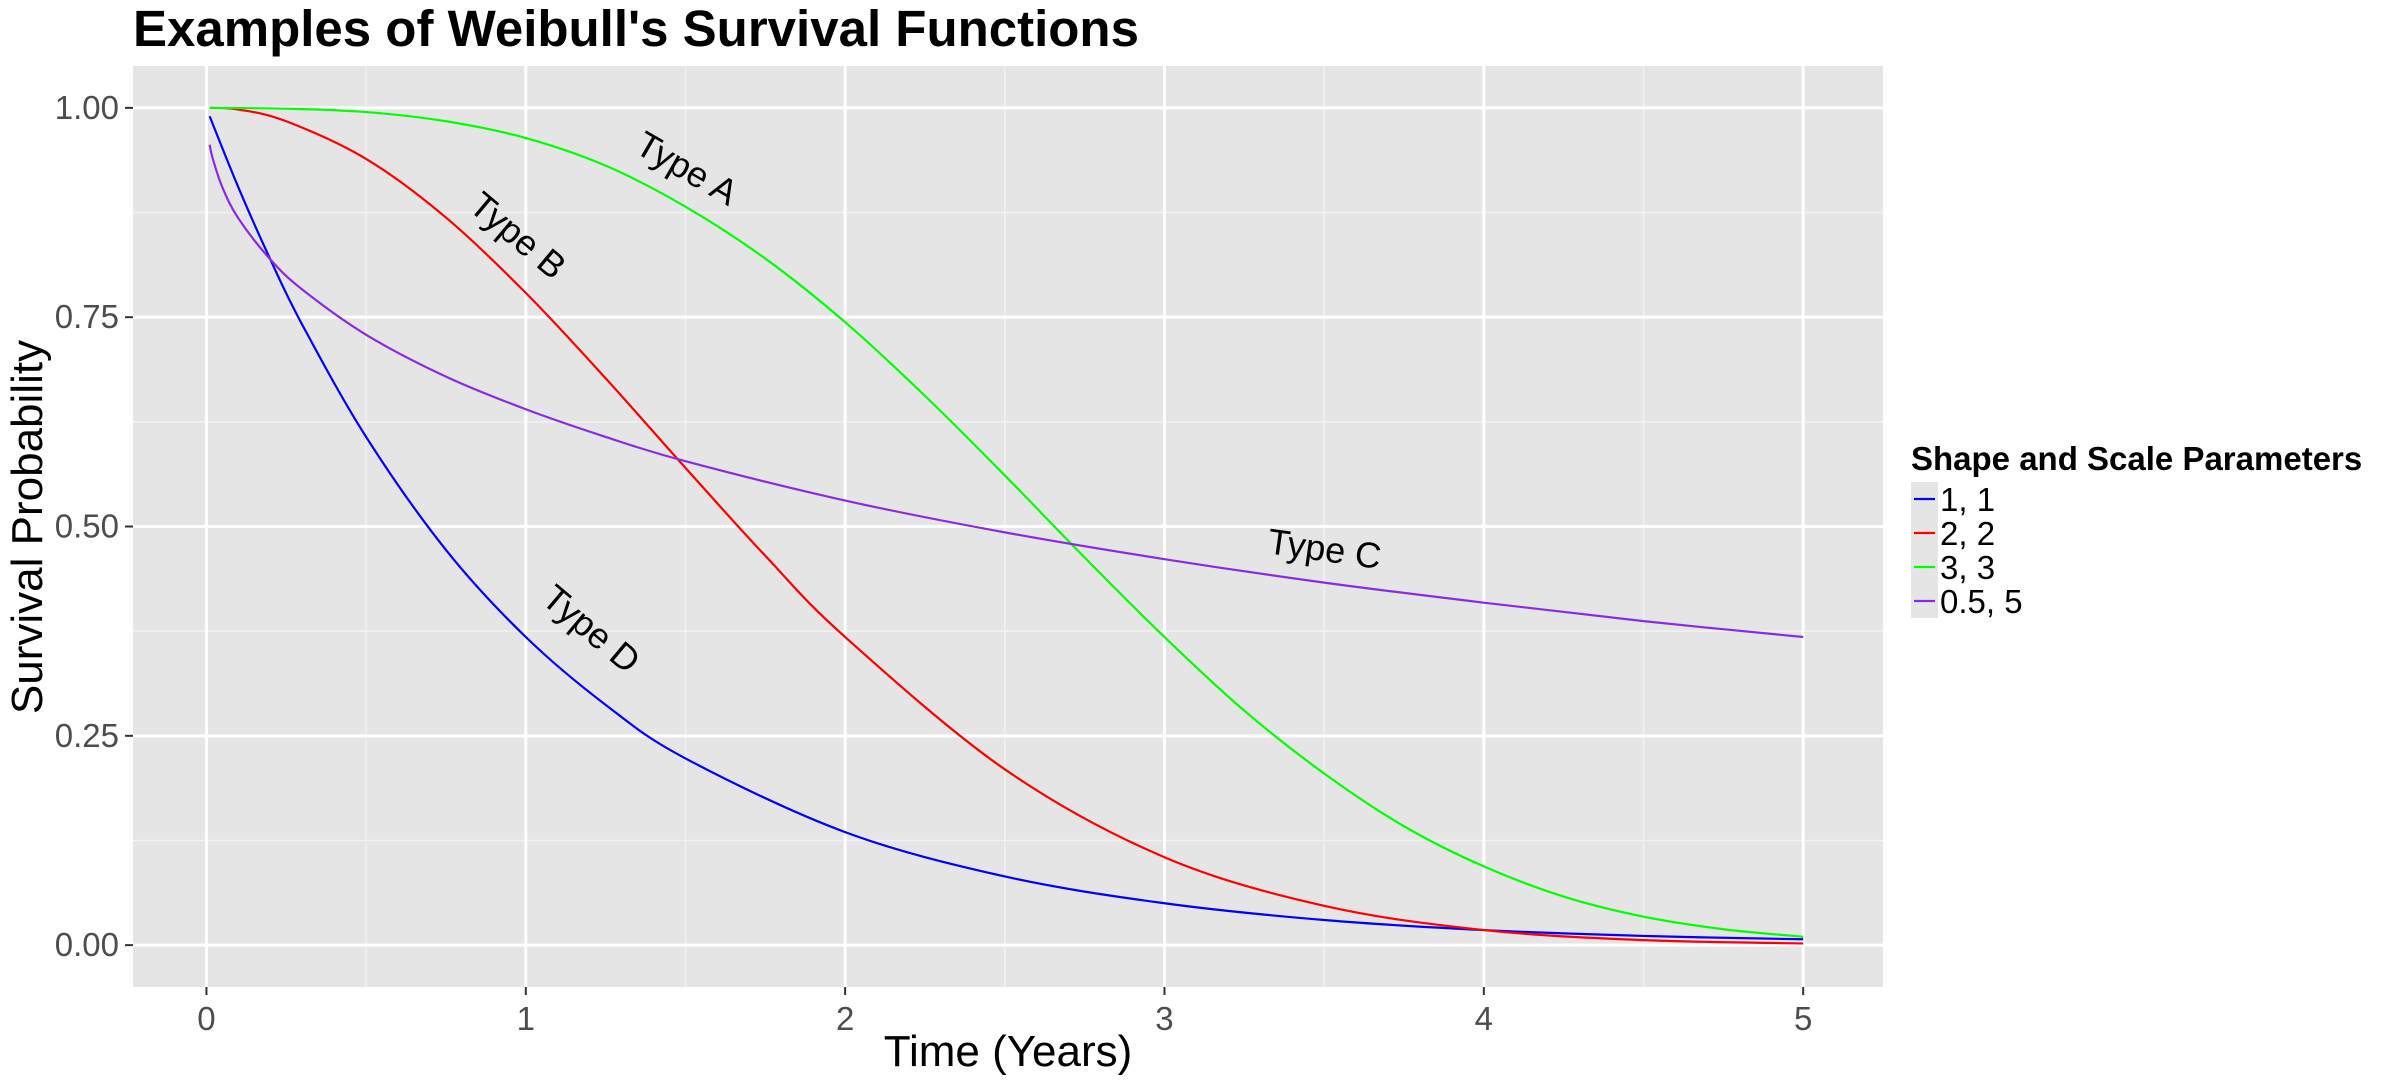 This screenshot has height=1080, width=2400. What do you see at coordinates (87, 944) in the screenshot?
I see `y-tick-label: 0.00` at bounding box center [87, 944].